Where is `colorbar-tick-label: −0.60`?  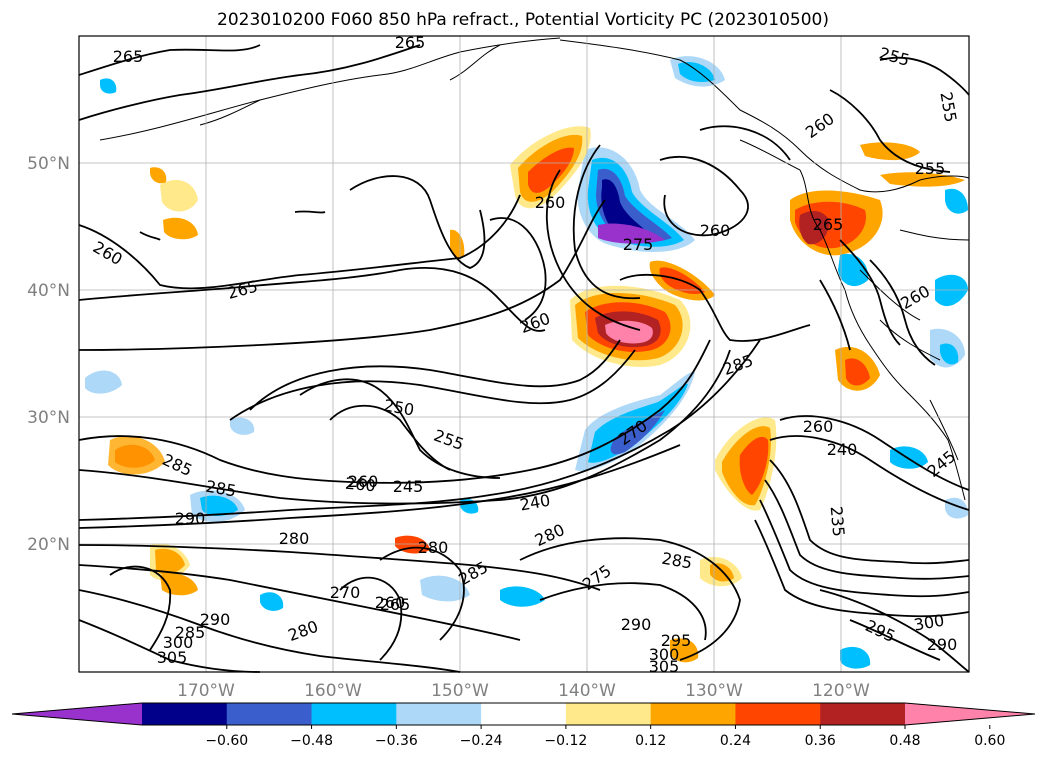 colorbar-tick-label: −0.60 is located at coordinates (226, 741).